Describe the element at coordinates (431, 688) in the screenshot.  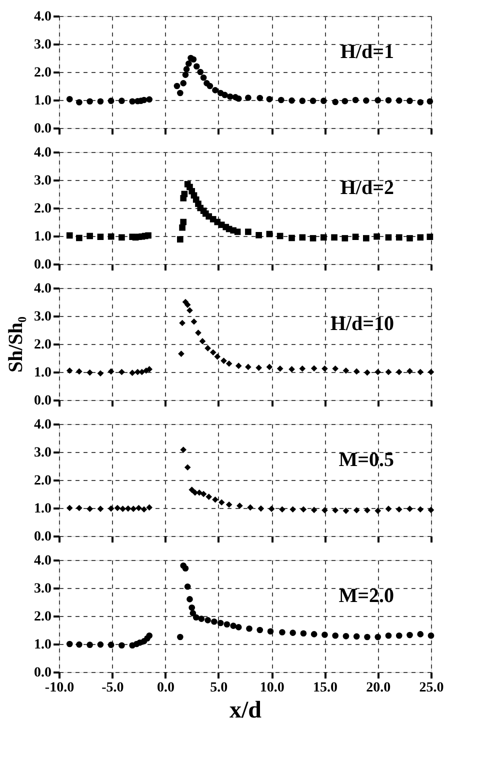
I see `x-tick-label: 25.0` at that location.